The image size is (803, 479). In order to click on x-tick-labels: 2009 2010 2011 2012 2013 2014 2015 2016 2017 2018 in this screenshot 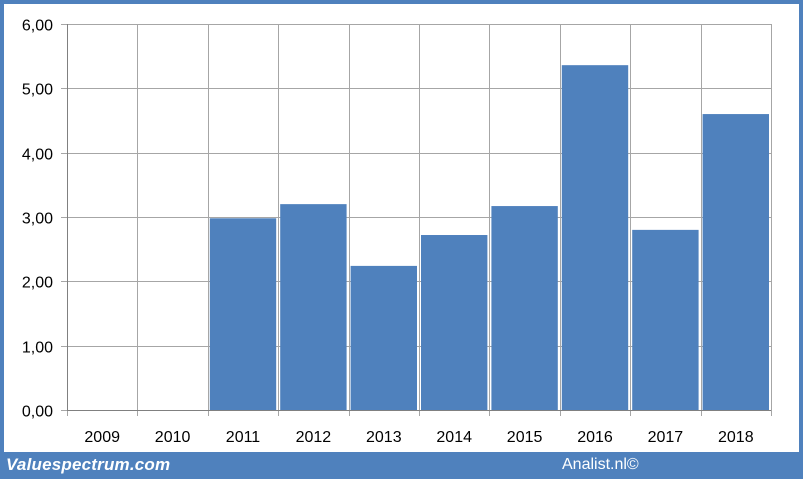, I will do `click(418, 437)`.